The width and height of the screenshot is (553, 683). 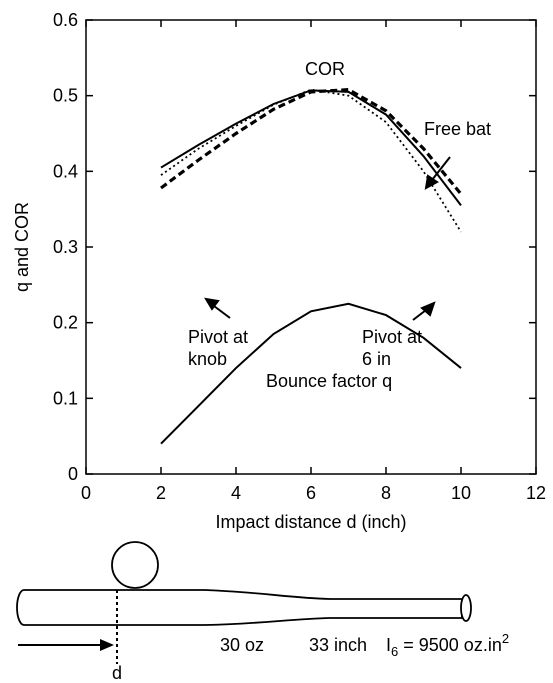 I want to click on series-label: Pivot at 6 in, so click(x=392, y=348).